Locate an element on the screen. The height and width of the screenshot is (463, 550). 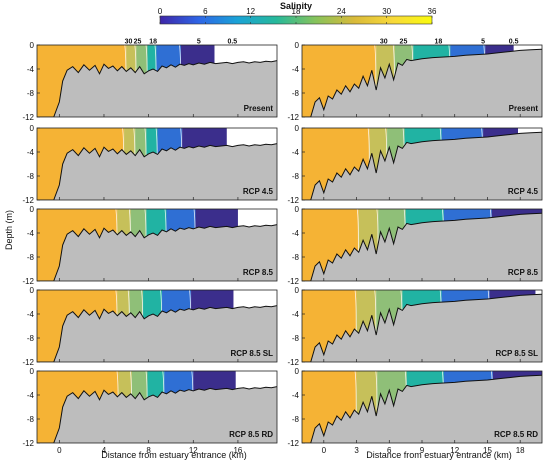
panel-right-3: 0 -4 -8 -12 RCP 8.5 is located at coordinates (415, 245).